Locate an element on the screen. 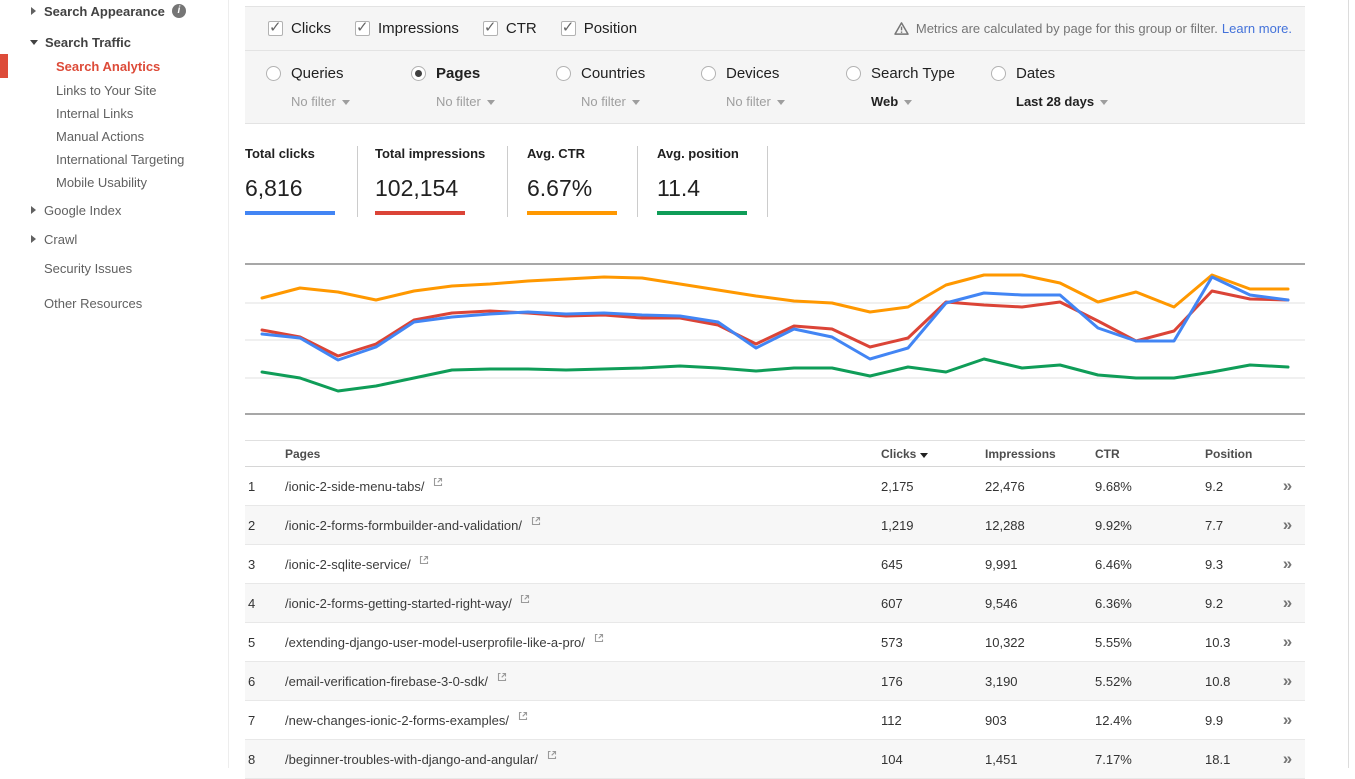 This screenshot has height=779, width=1355. avg-ctr-card: Avg. CTR 6.67% is located at coordinates (582, 181).